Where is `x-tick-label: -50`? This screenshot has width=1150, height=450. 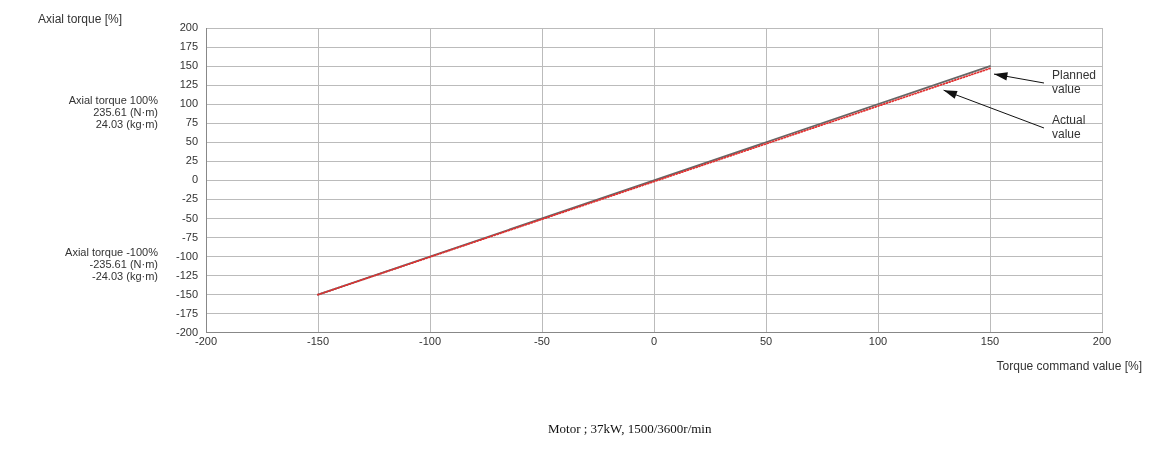 x-tick-label: -50 is located at coordinates (542, 341).